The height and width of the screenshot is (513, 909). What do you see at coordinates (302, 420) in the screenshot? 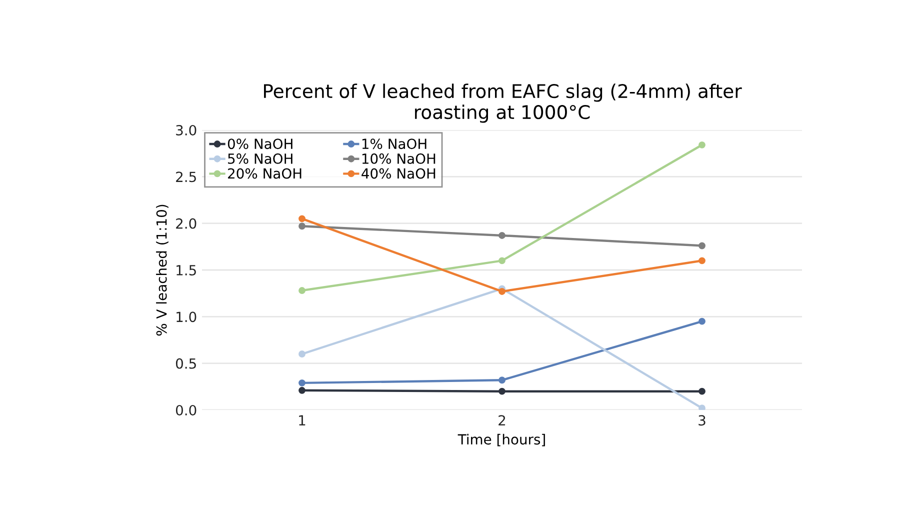
I see `x-tick-label: 1` at bounding box center [302, 420].